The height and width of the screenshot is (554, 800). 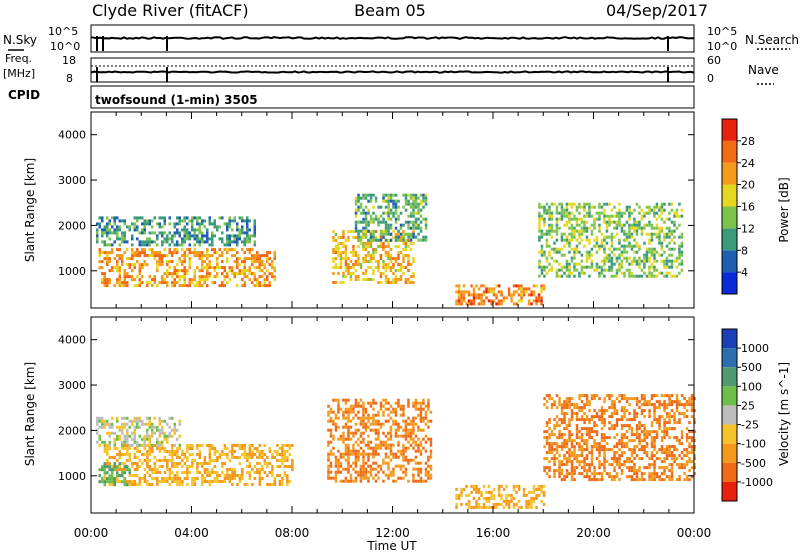 I want to click on nsearch-label: N.Search, so click(x=772, y=40).